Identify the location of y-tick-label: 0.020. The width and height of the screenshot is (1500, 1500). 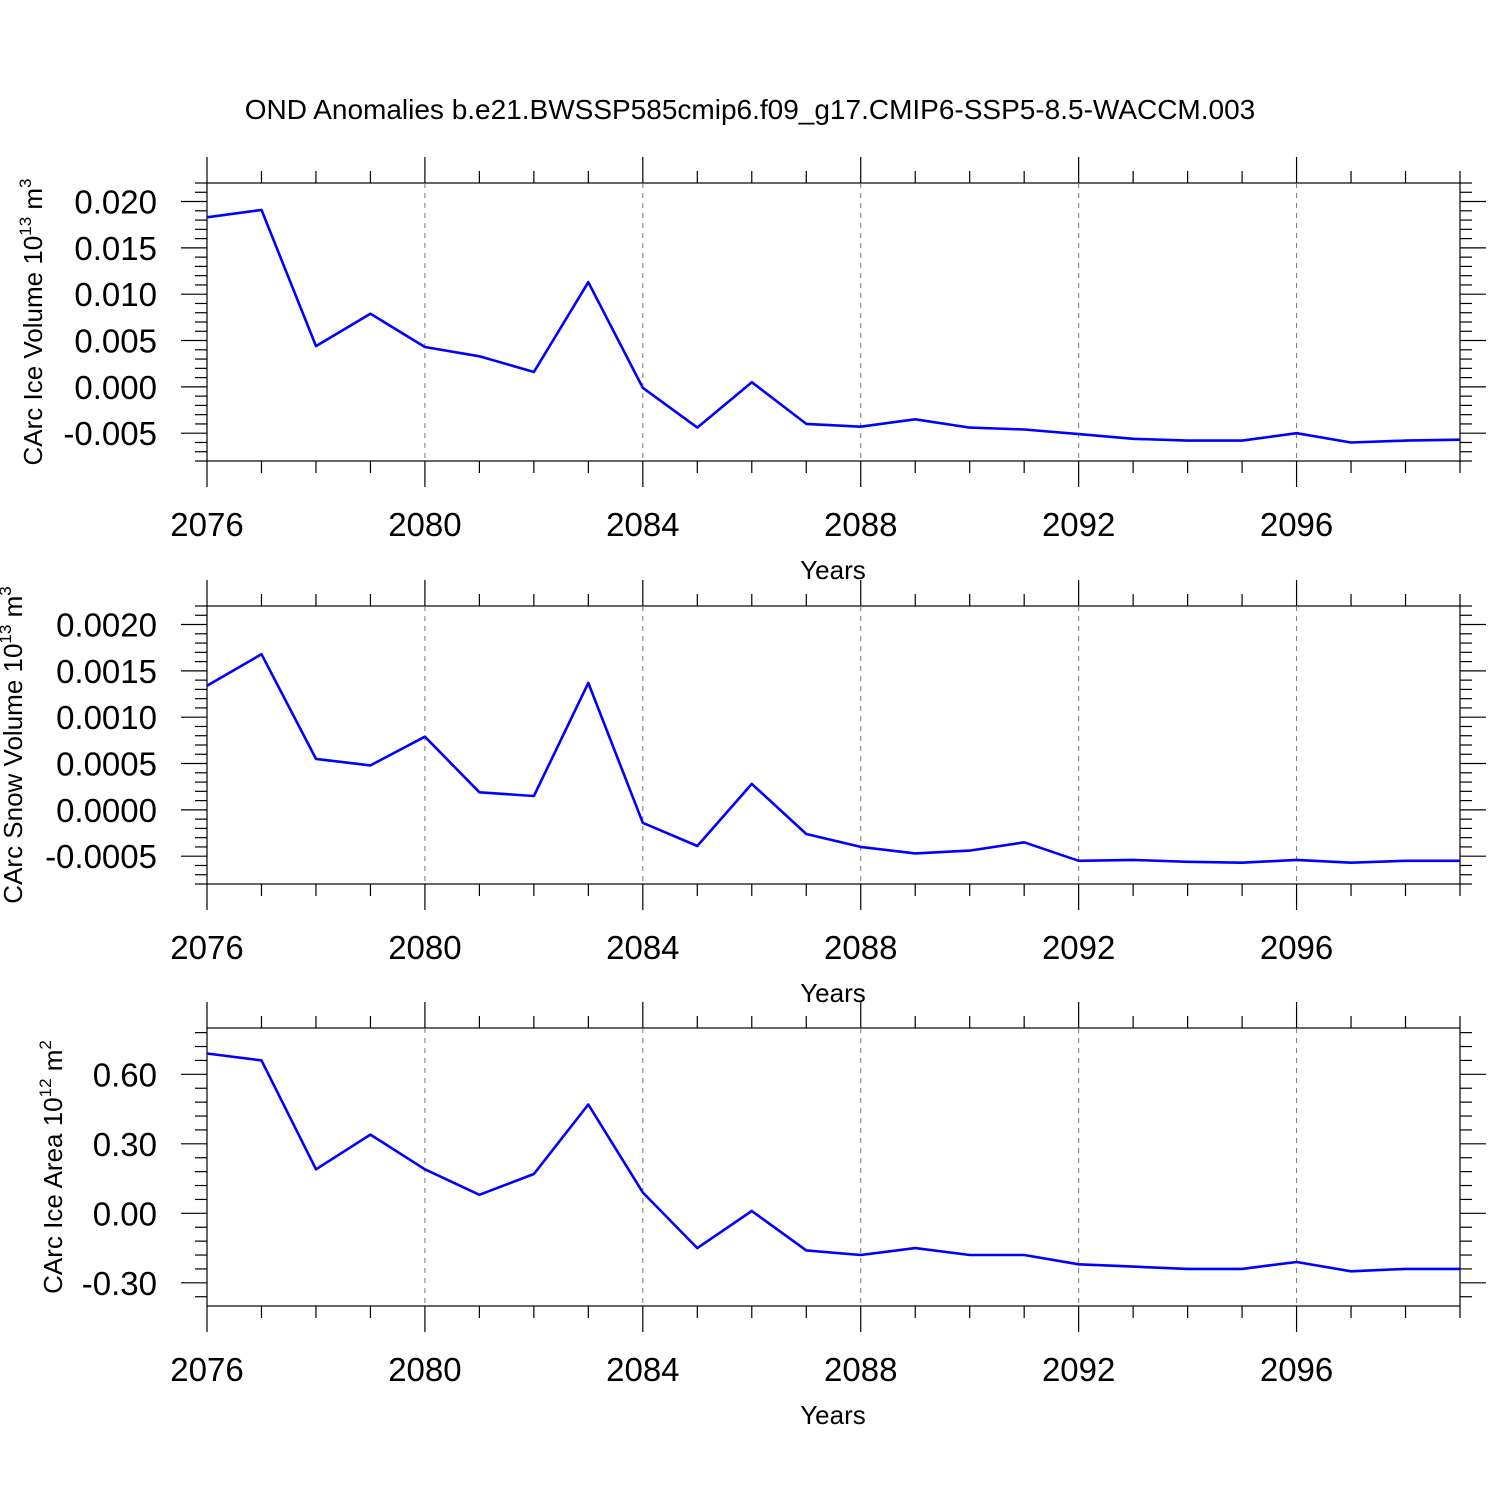
(115, 202).